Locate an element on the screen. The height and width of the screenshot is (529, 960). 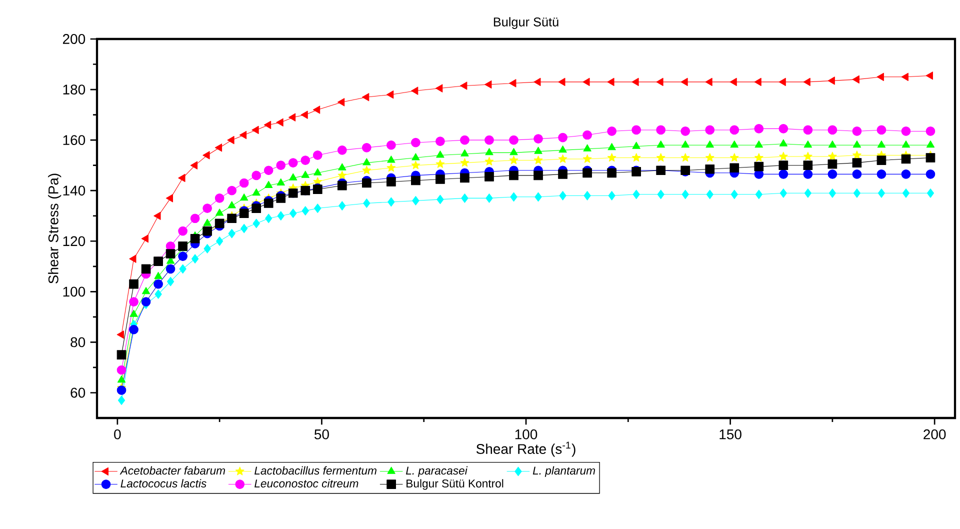
y-tick-label: 140 is located at coordinates (74, 191).